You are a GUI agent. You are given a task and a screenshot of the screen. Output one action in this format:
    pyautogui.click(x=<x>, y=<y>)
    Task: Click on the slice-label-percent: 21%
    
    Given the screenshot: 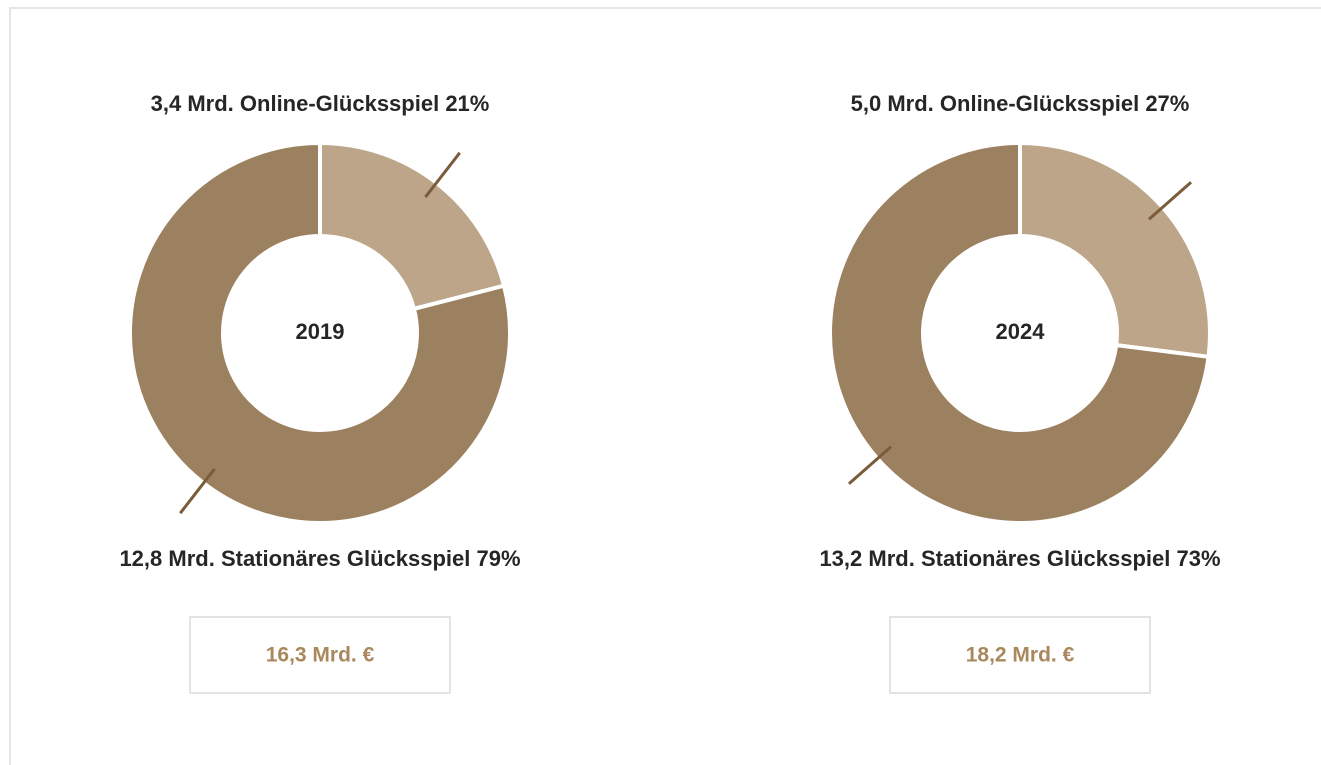 What is the action you would take?
    pyautogui.click(x=467, y=103)
    